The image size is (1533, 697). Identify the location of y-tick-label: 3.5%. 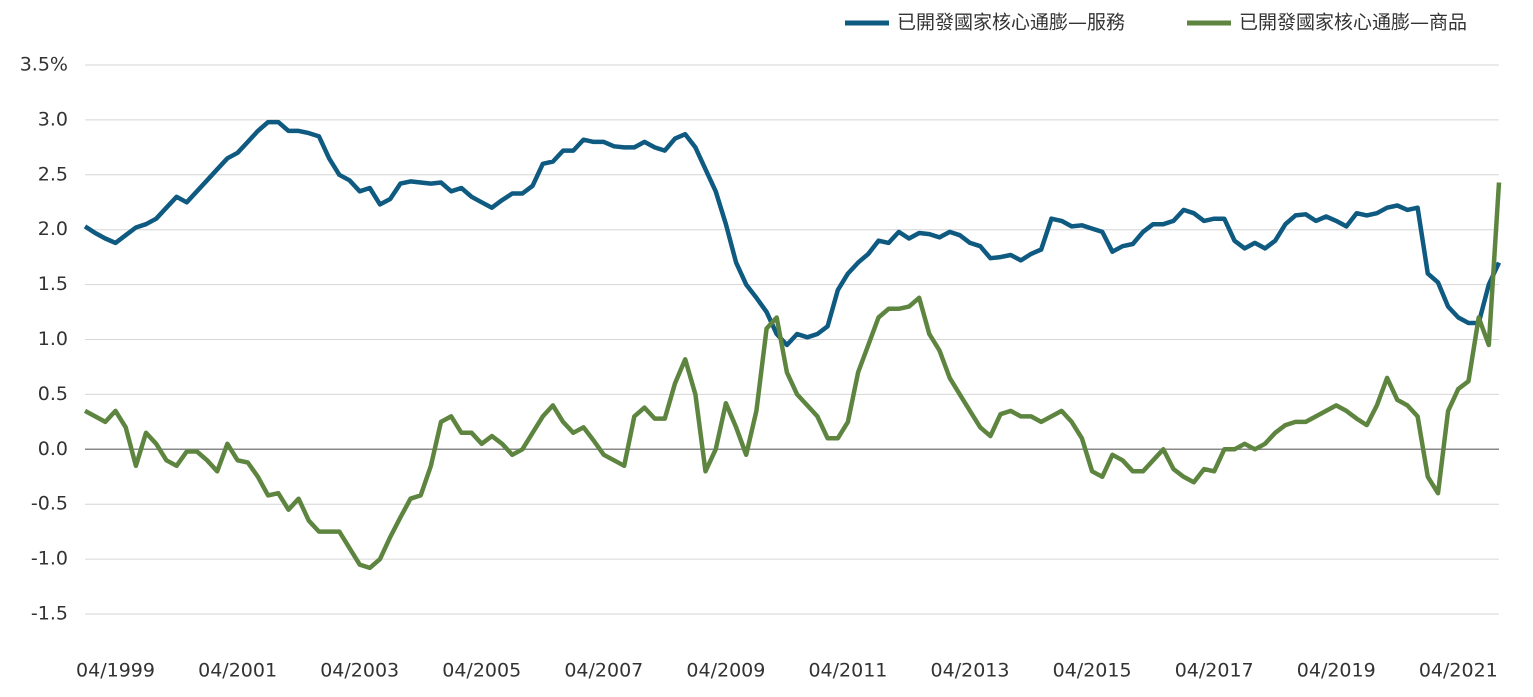
(44, 65).